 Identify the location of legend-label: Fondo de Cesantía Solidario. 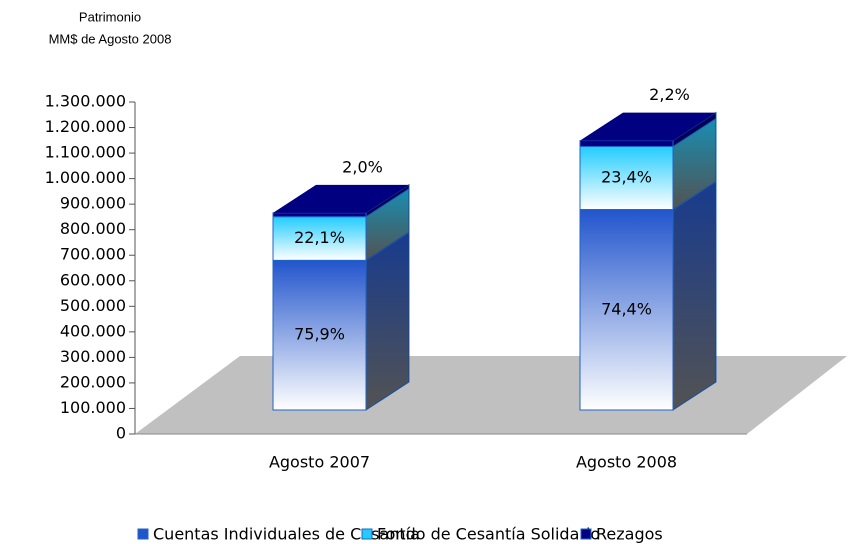
(488, 534).